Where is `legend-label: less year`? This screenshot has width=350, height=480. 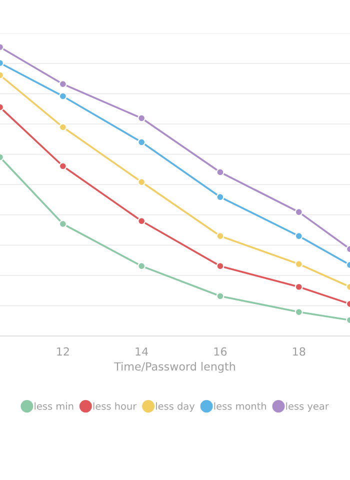
legend-label: less year is located at coordinates (307, 407).